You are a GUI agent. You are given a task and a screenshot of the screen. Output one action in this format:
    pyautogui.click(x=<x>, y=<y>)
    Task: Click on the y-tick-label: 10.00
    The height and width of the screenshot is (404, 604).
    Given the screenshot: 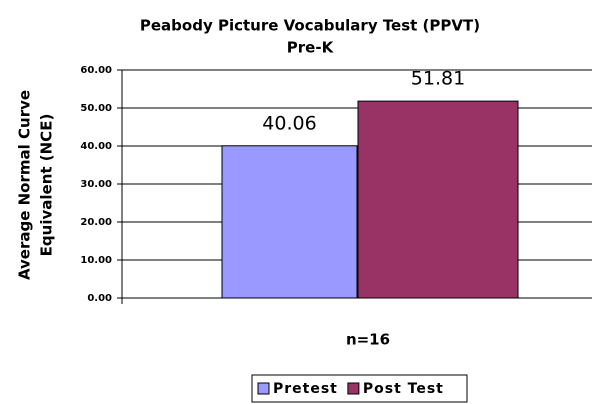 What is the action you would take?
    pyautogui.click(x=96, y=260)
    